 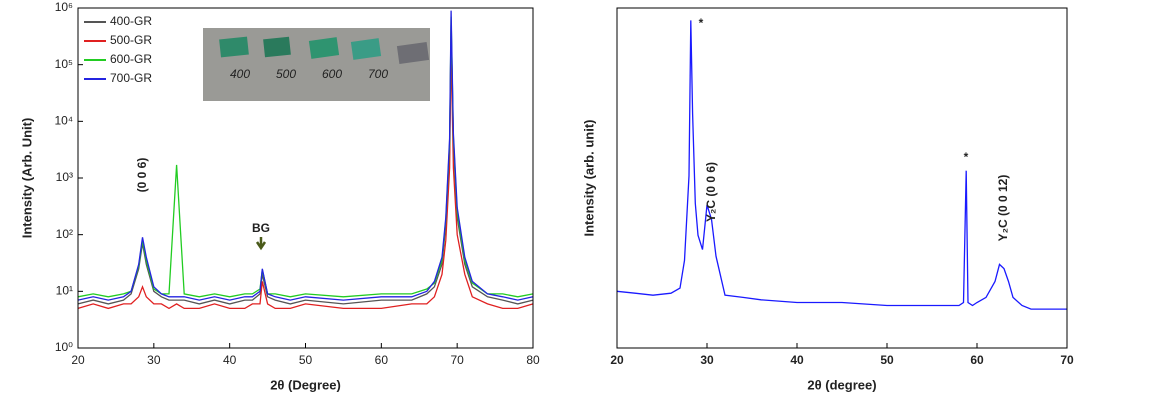 I want to click on inset-label: 400, so click(x=240, y=74).